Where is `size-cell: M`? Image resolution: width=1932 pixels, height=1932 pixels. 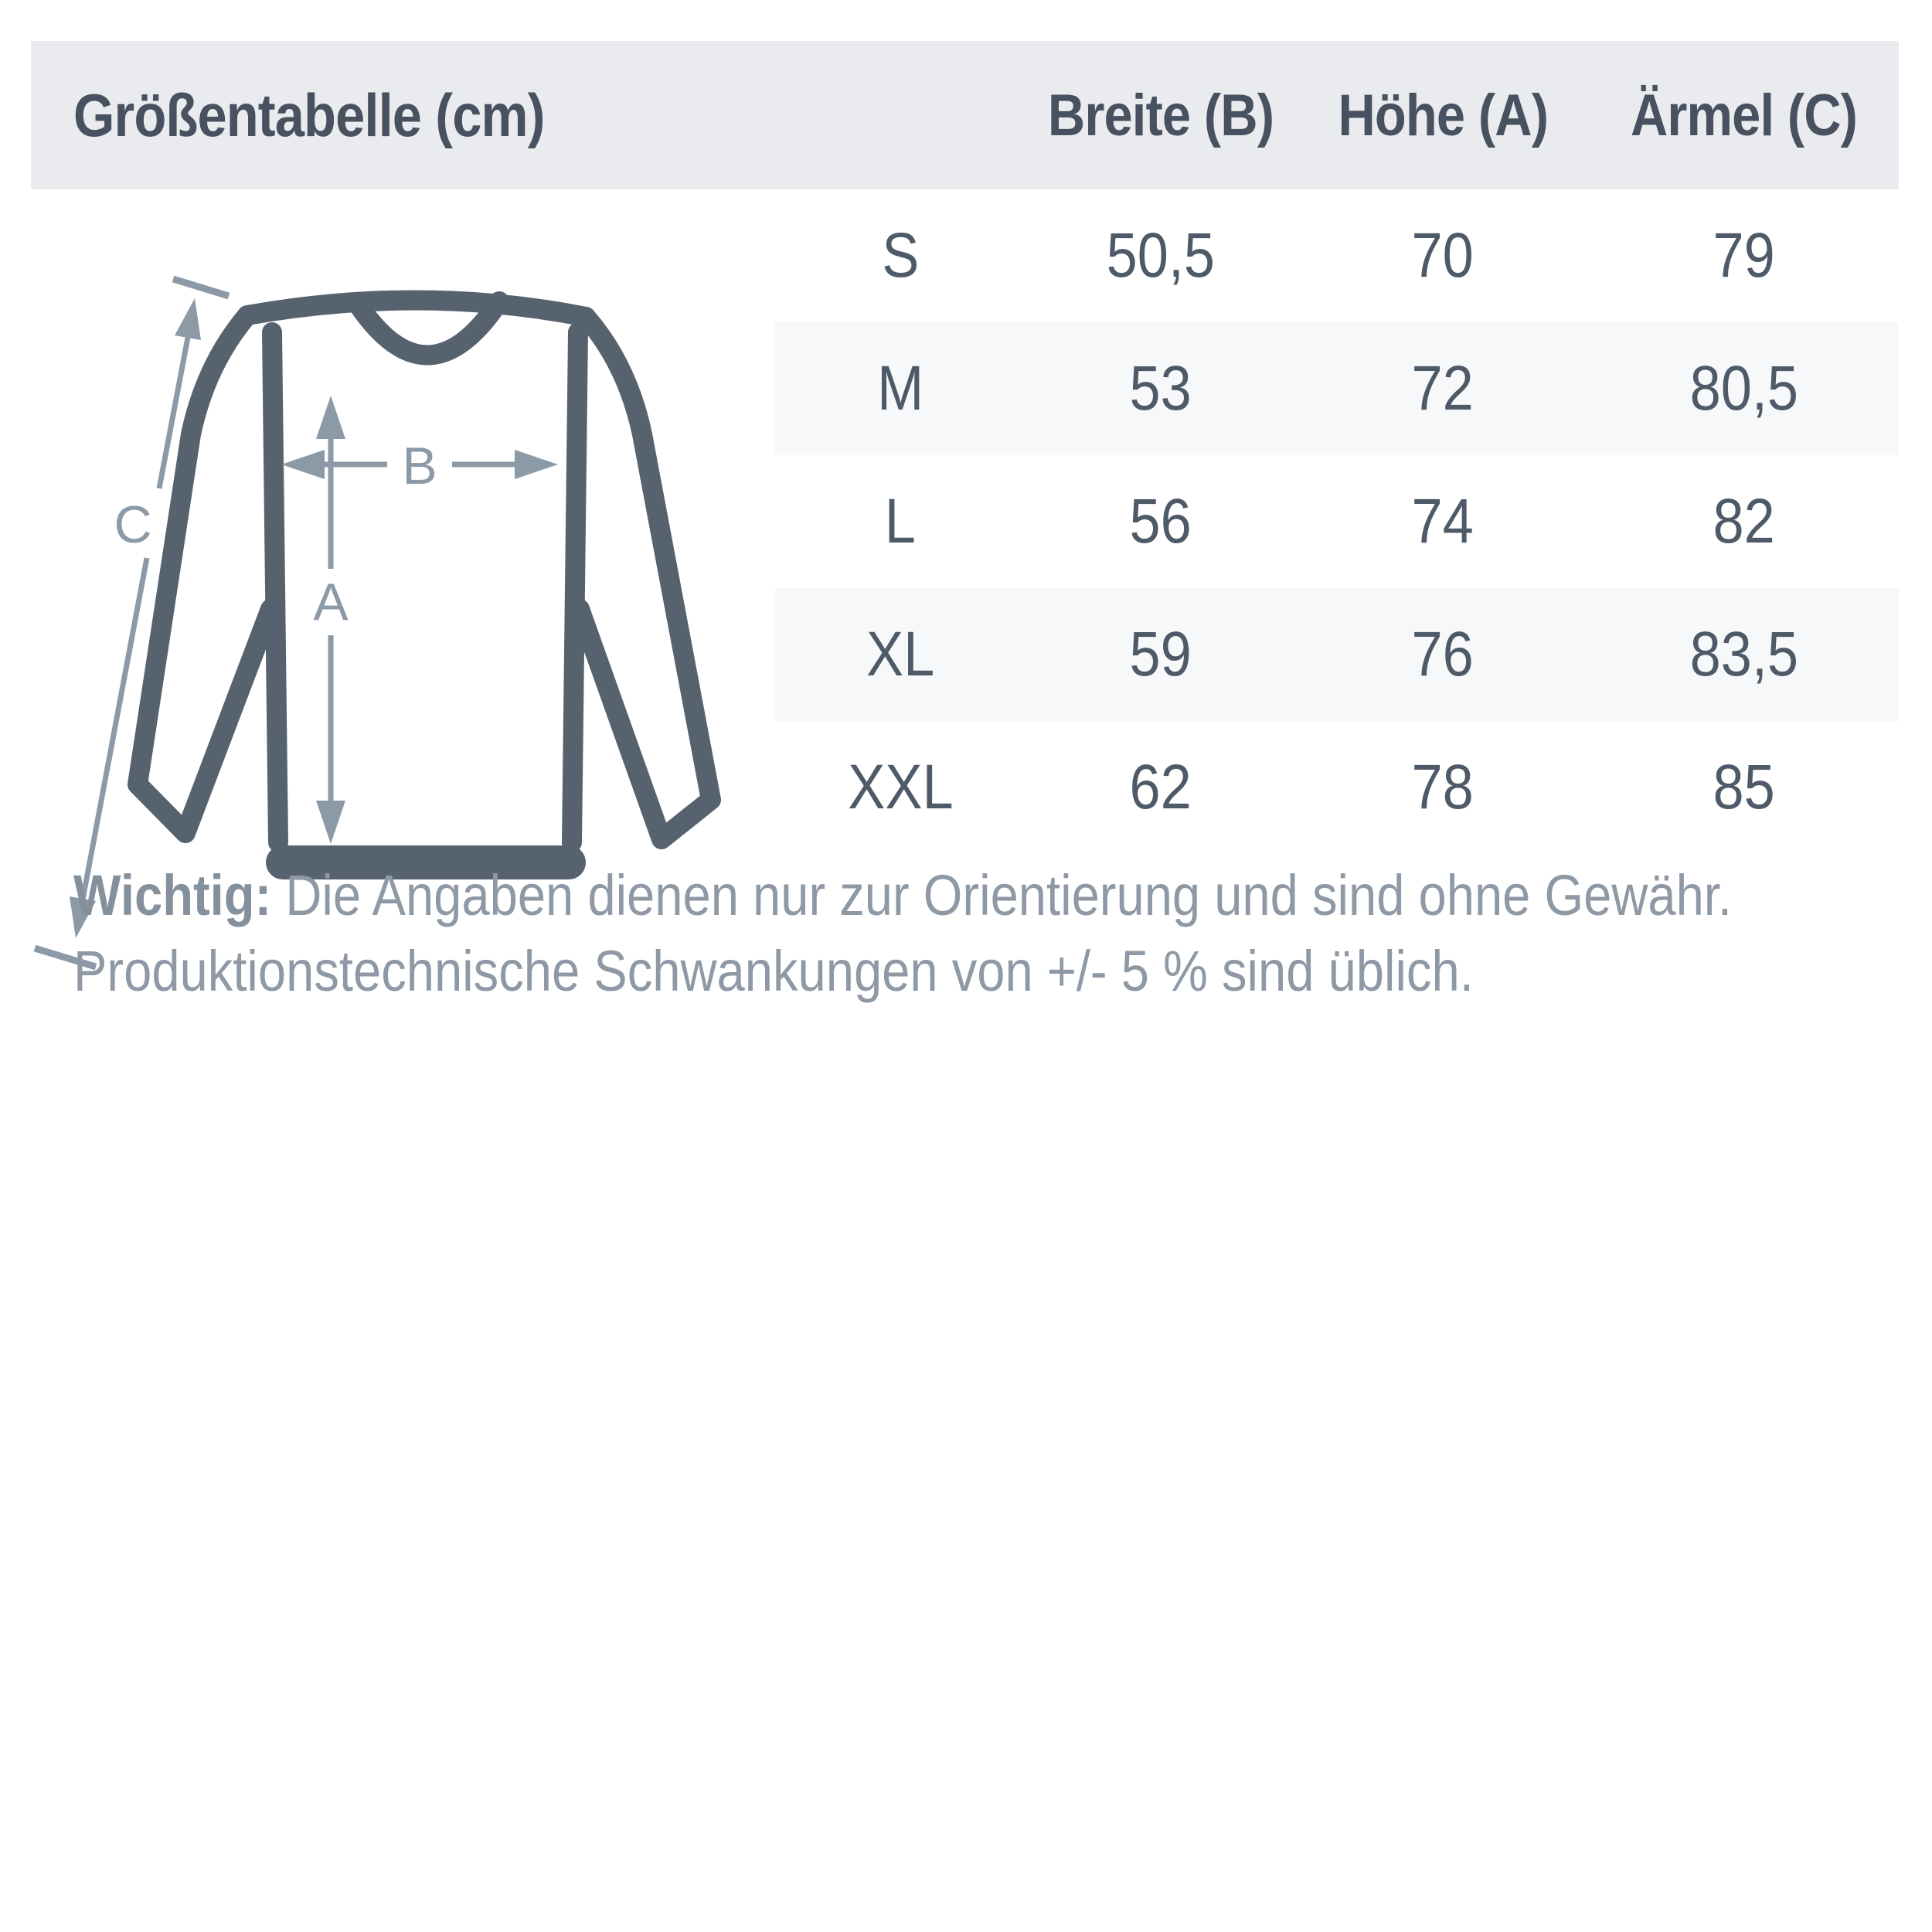
size-cell: M is located at coordinates (900, 388).